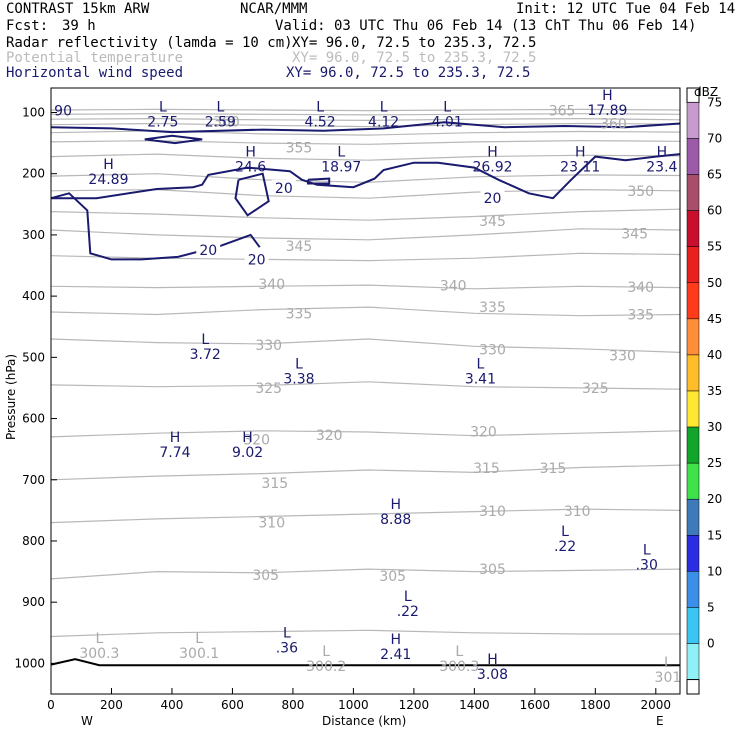  Describe the element at coordinates (383, 122) in the screenshot. I see `wind-extremum-value: 4.12` at that location.